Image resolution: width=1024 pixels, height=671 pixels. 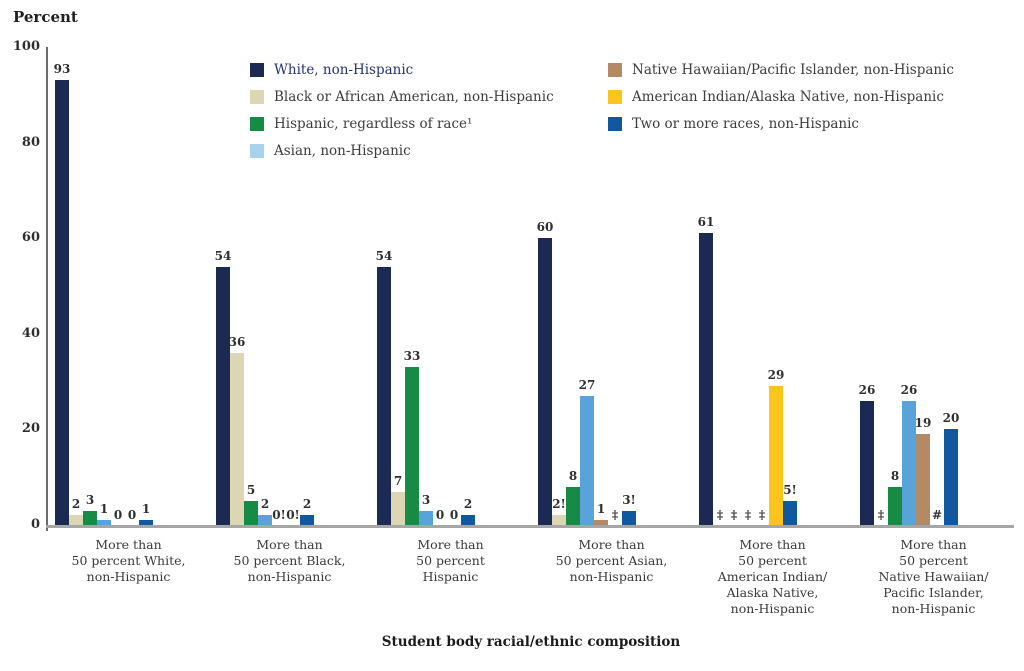 I want to click on bar-value-label: 2, so click(x=265, y=504).